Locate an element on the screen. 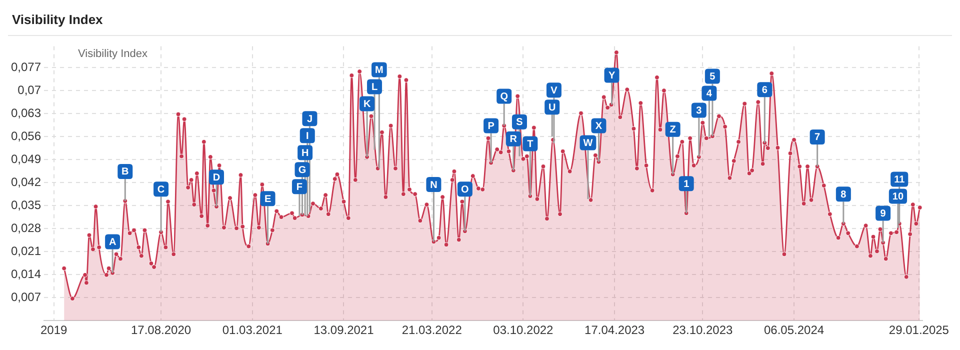 Image resolution: width=960 pixels, height=350 pixels. y-tick-label: 0,007 is located at coordinates (26, 297).